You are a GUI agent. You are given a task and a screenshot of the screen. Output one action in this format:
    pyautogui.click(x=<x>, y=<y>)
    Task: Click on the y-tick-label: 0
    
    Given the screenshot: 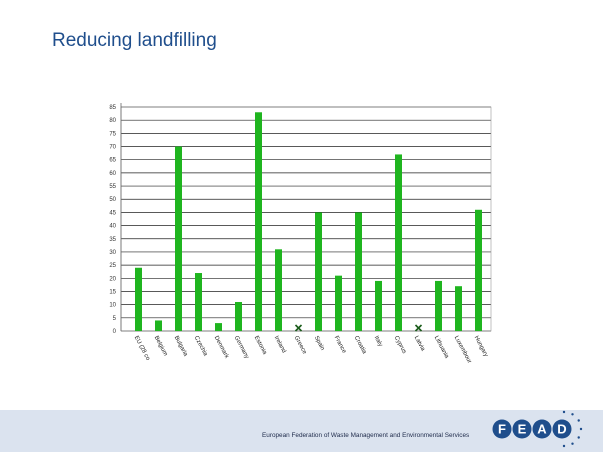 What is the action you would take?
    pyautogui.click(x=115, y=332)
    